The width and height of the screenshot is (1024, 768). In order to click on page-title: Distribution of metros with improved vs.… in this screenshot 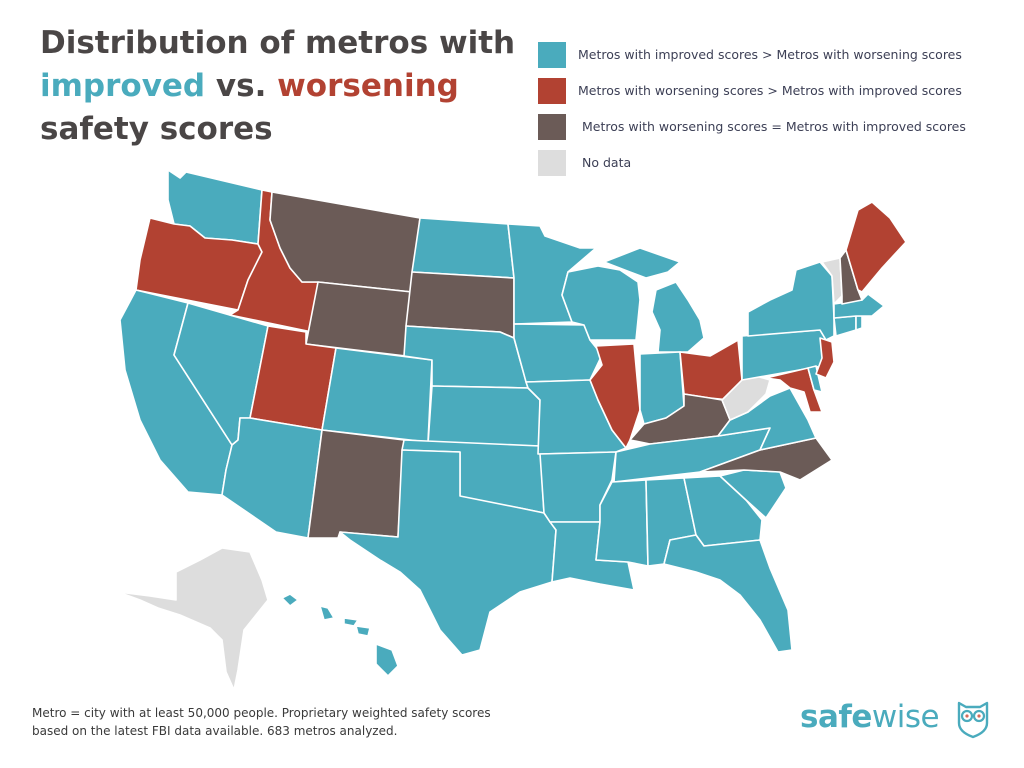, I will do `click(285, 86)`.